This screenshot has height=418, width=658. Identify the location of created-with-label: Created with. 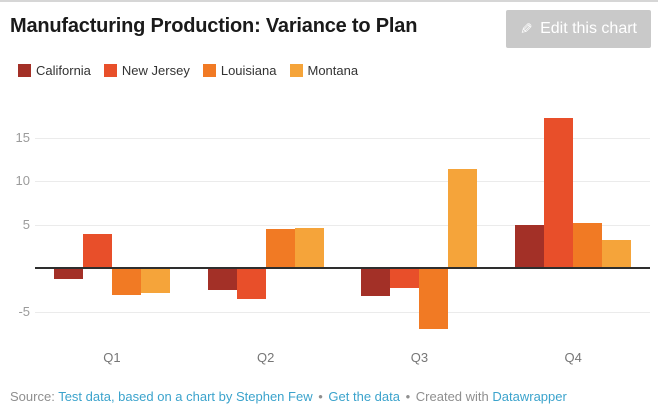
(452, 396).